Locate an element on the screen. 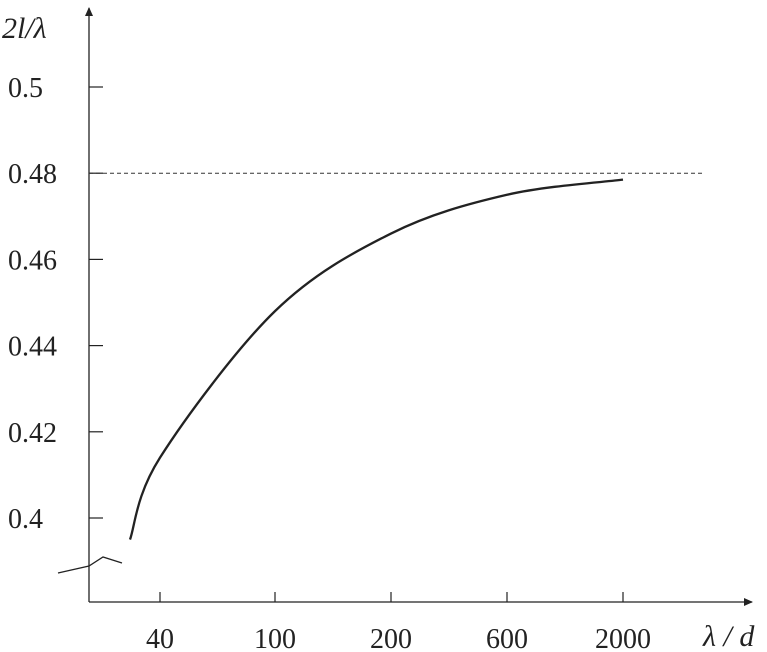  x-tick-label: 100 is located at coordinates (275, 638).